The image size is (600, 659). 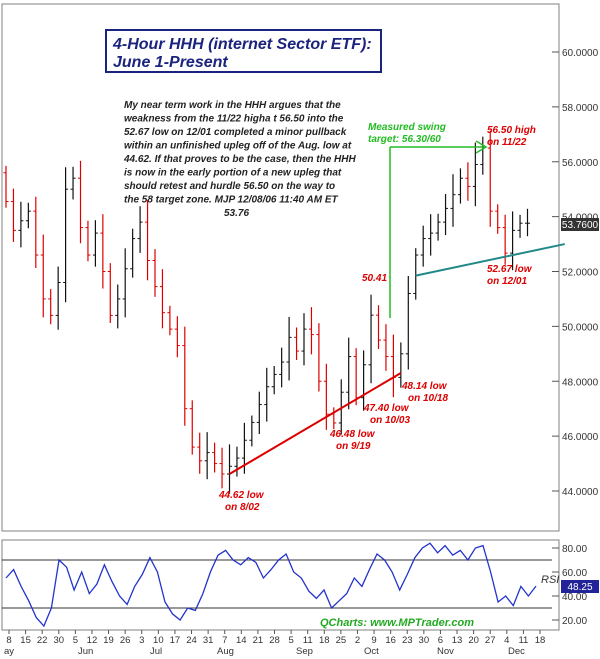 I want to click on rsi-reference-lines, so click(x=277, y=584).